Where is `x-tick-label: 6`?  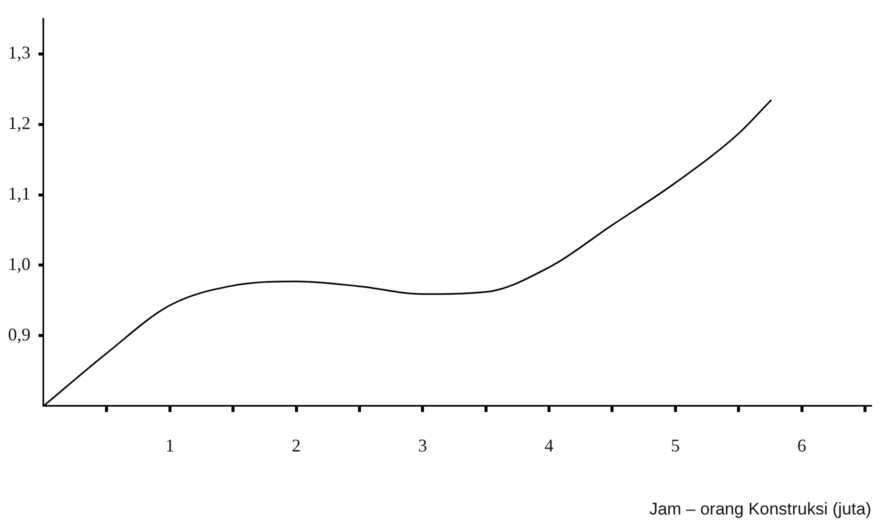 x-tick-label: 6 is located at coordinates (801, 446).